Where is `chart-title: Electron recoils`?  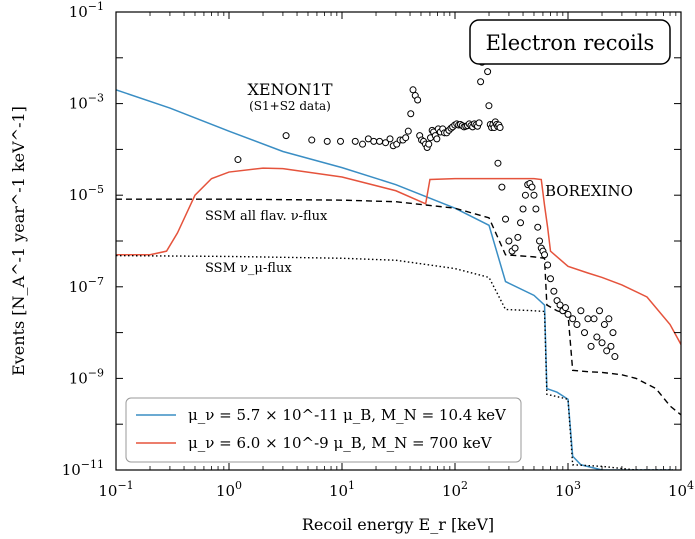 chart-title: Electron recoils is located at coordinates (570, 43).